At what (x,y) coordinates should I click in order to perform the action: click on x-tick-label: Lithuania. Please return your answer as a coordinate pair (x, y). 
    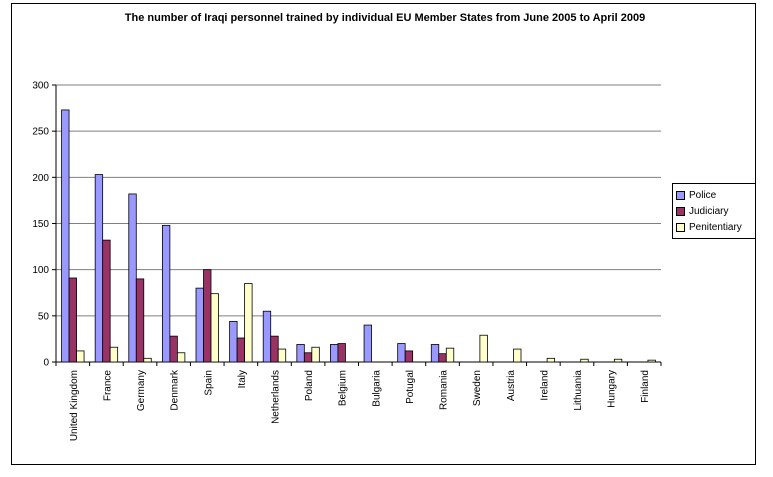
    Looking at the image, I should click on (578, 390).